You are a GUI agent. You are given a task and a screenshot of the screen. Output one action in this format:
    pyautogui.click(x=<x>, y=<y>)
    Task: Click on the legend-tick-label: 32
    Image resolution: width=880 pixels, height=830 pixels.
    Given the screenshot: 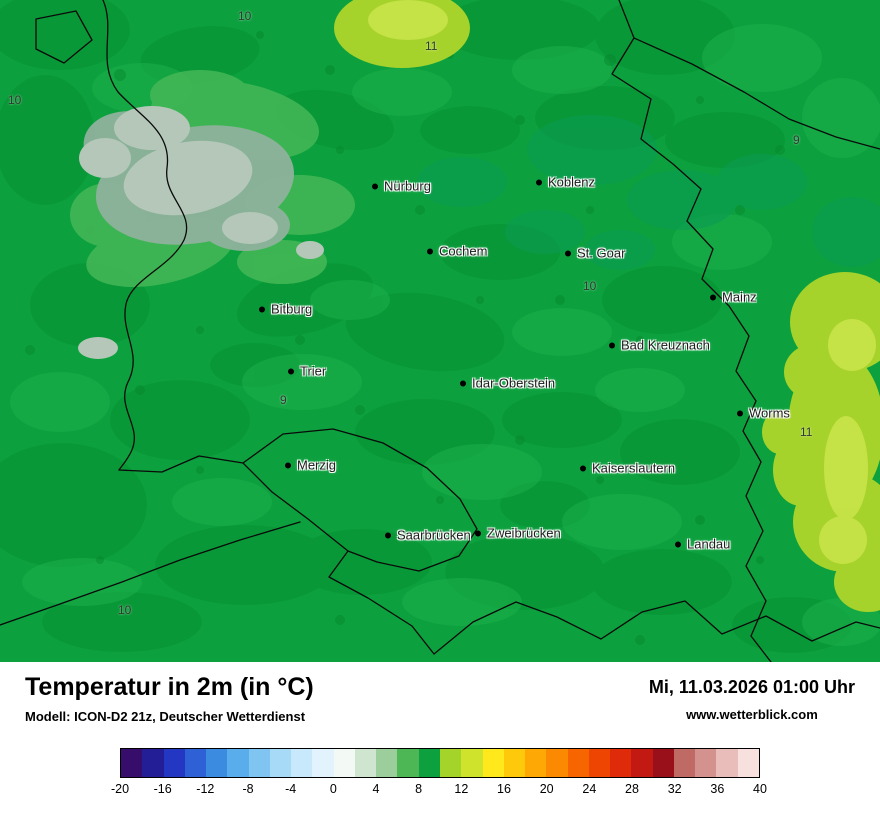 What is the action you would take?
    pyautogui.click(x=674, y=788)
    